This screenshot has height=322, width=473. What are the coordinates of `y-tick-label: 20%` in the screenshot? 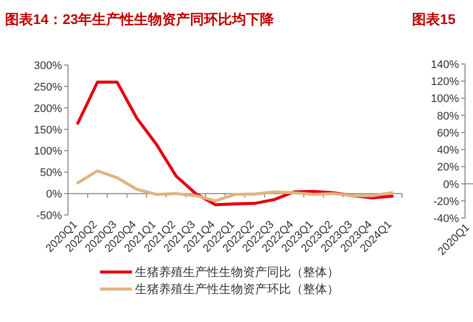 It's located at (448, 168).